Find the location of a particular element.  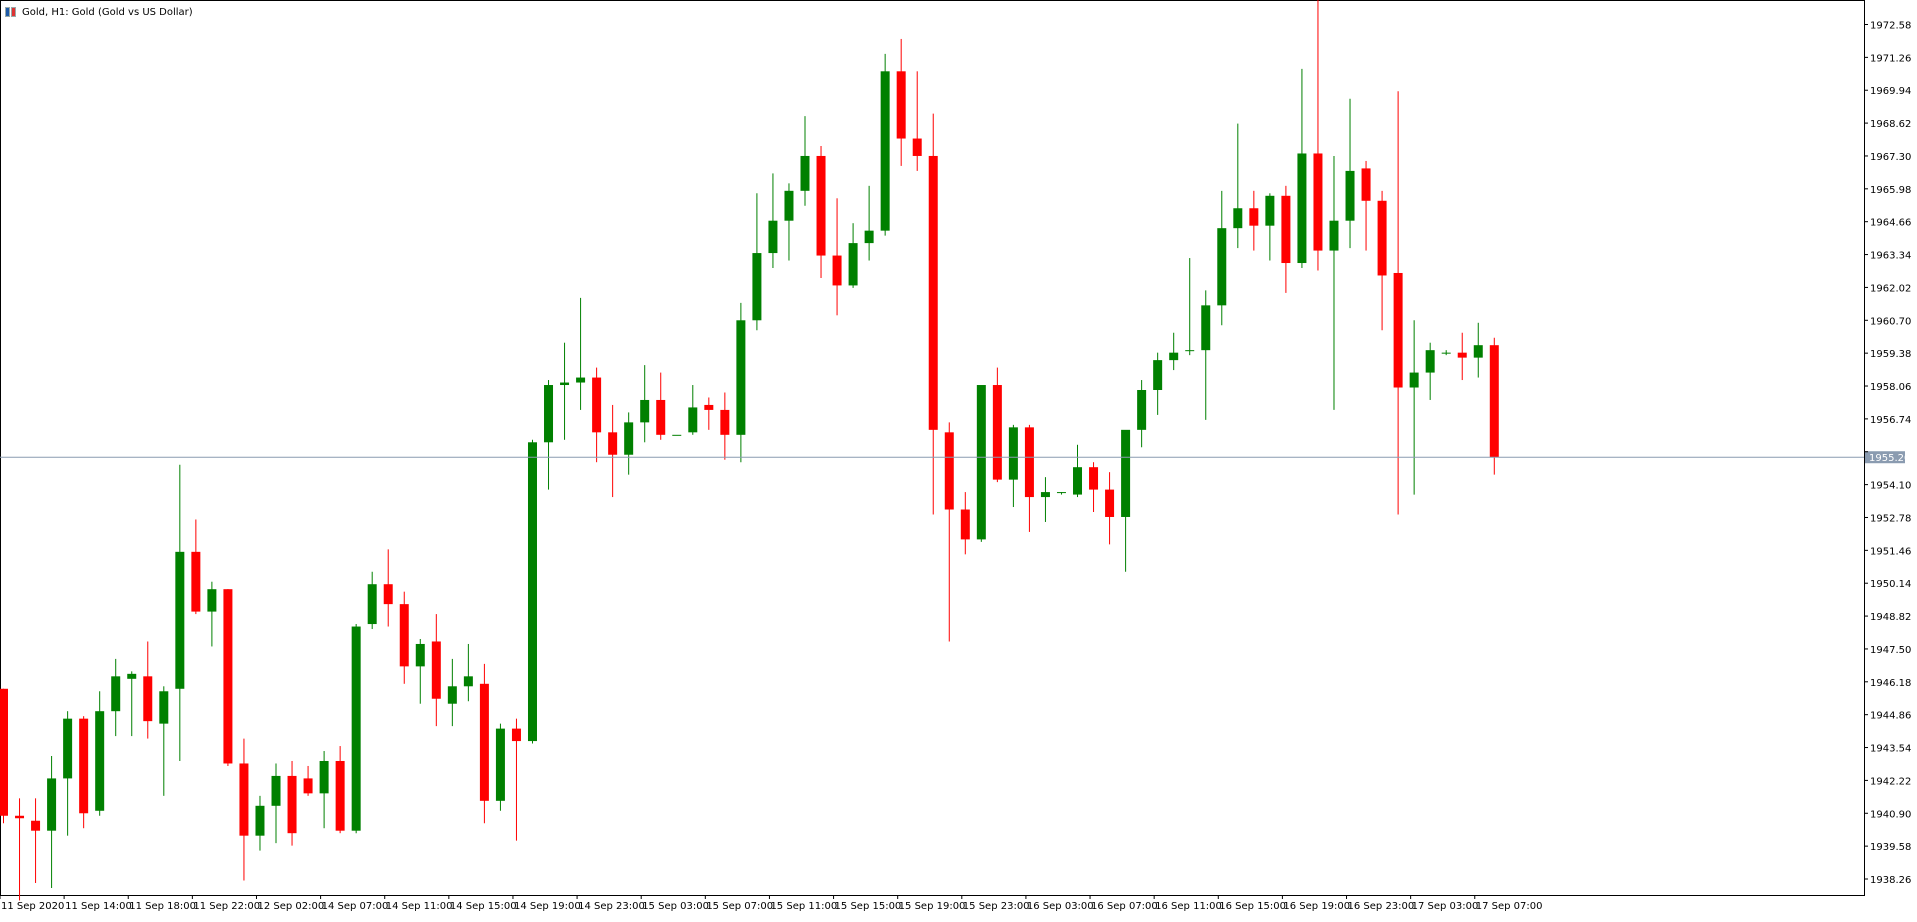

time-tick-label: 12 Sep 02:00 is located at coordinates (290, 906).